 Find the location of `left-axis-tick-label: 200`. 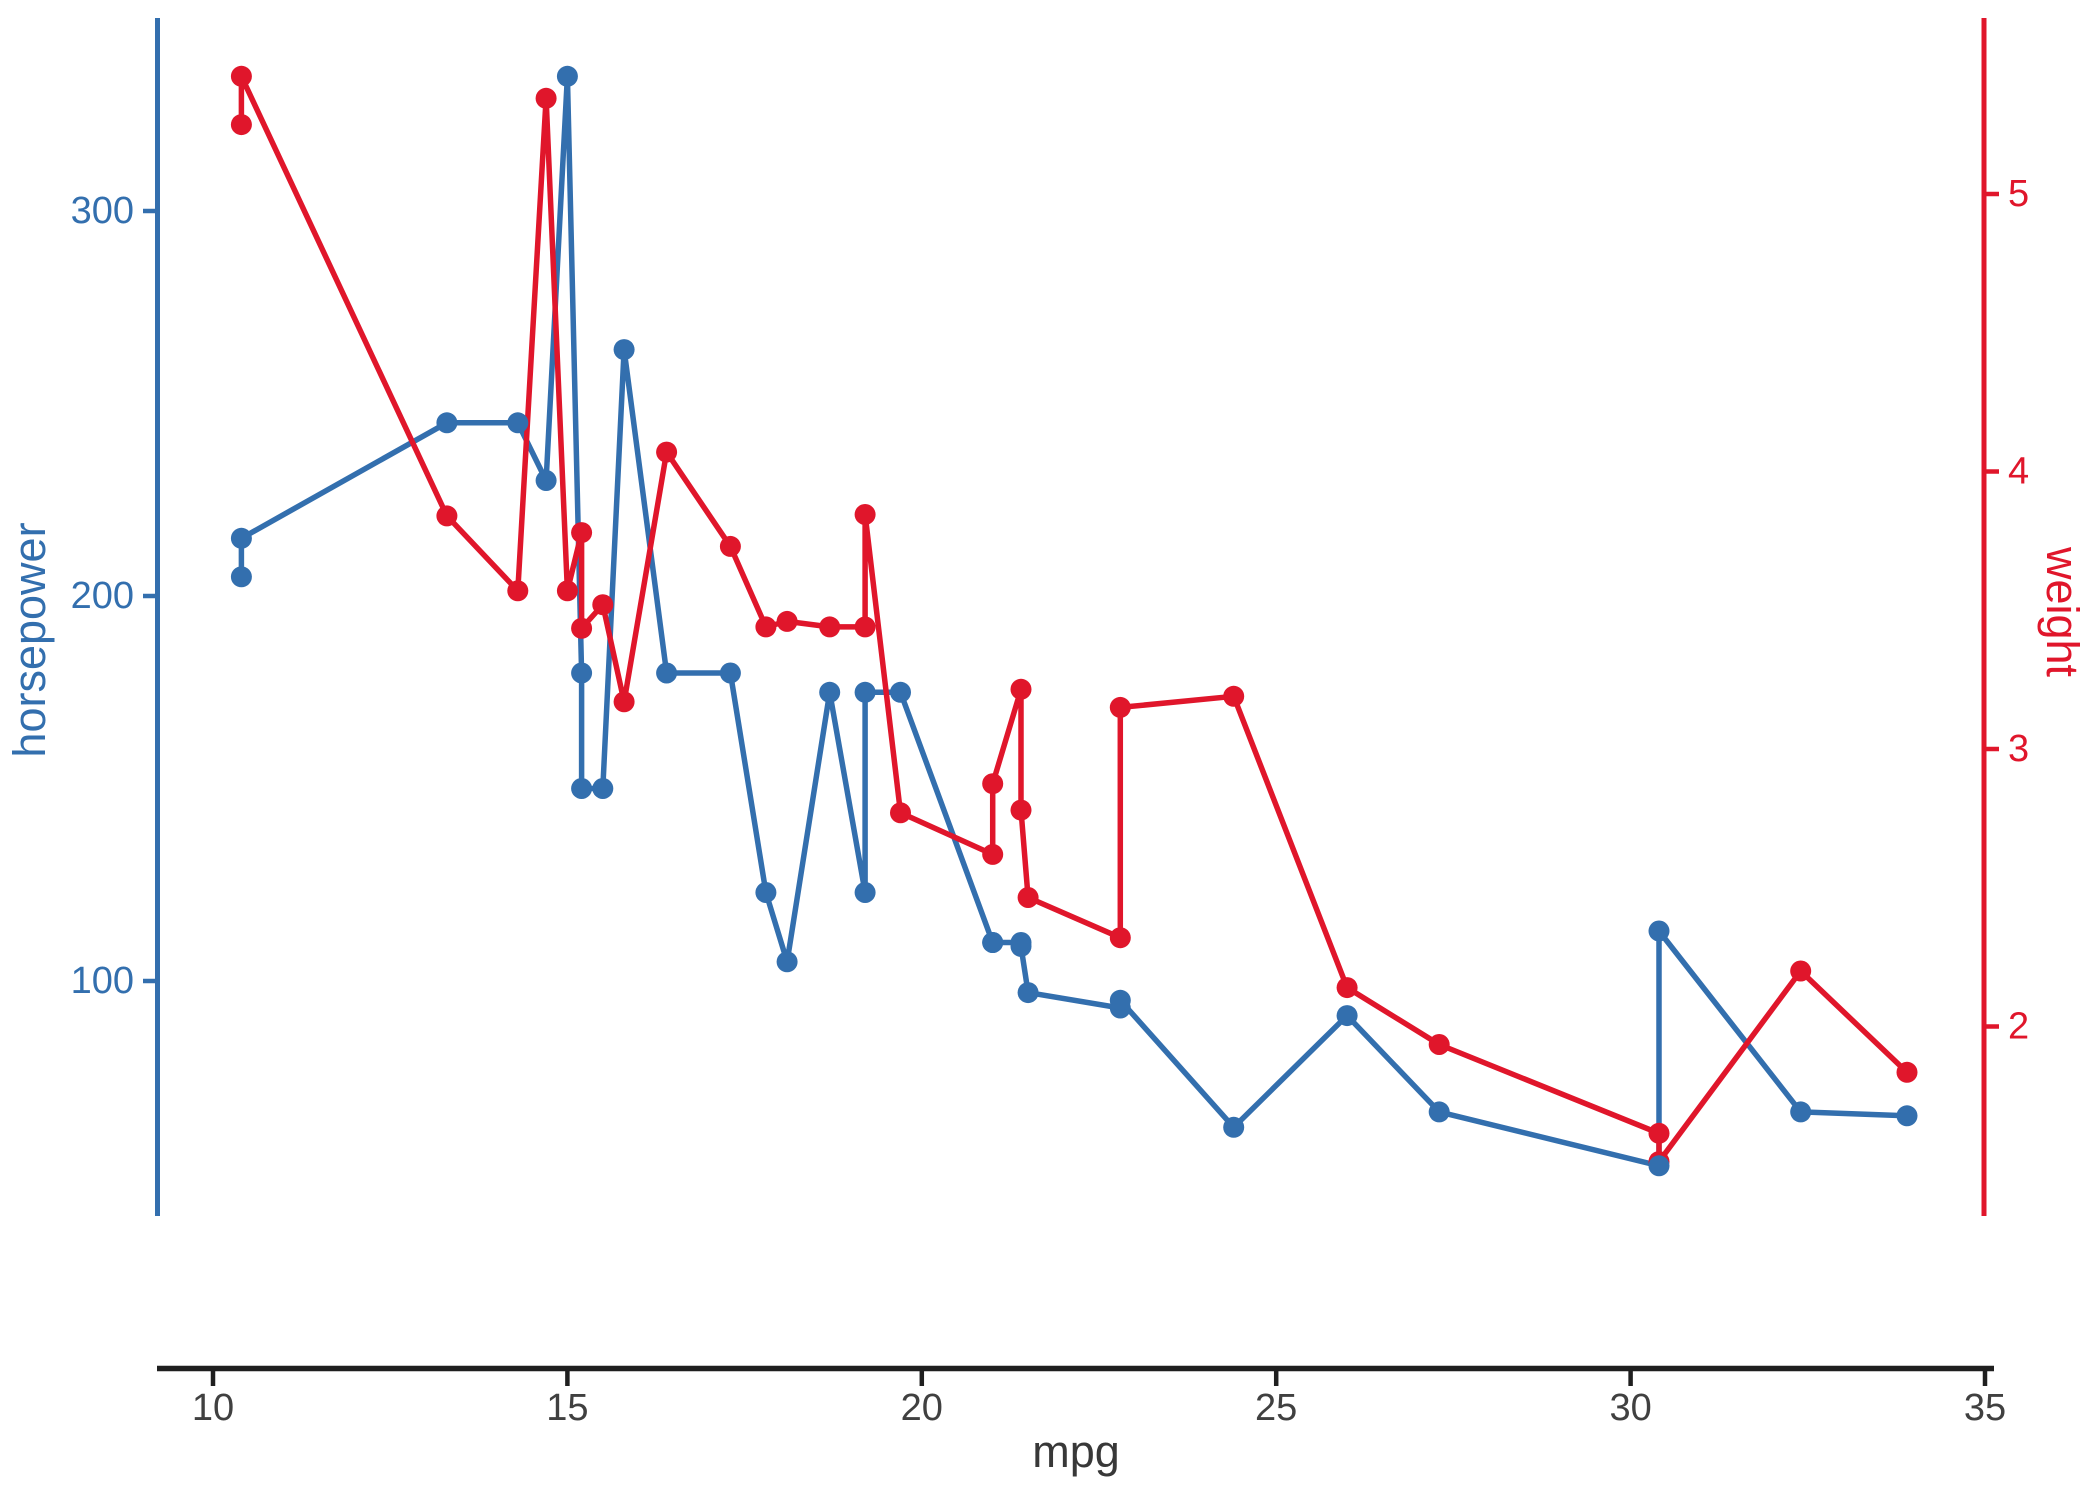

left-axis-tick-label: 200 is located at coordinates (102, 596).